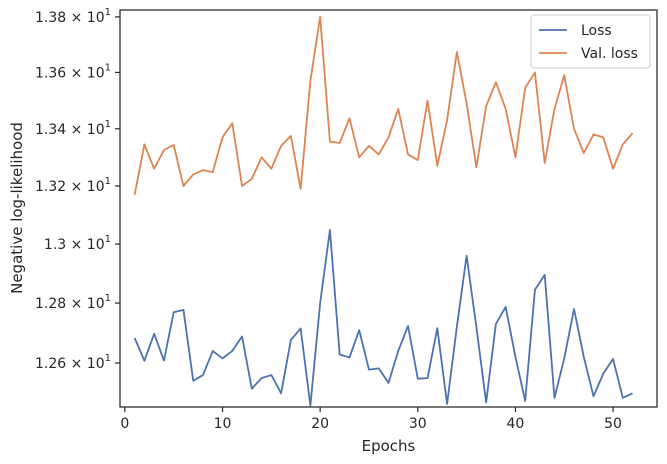 This screenshot has height=464, width=667. Describe the element at coordinates (73, 128) in the screenshot. I see `y-tick-label: 1.34 × 10¹` at that location.